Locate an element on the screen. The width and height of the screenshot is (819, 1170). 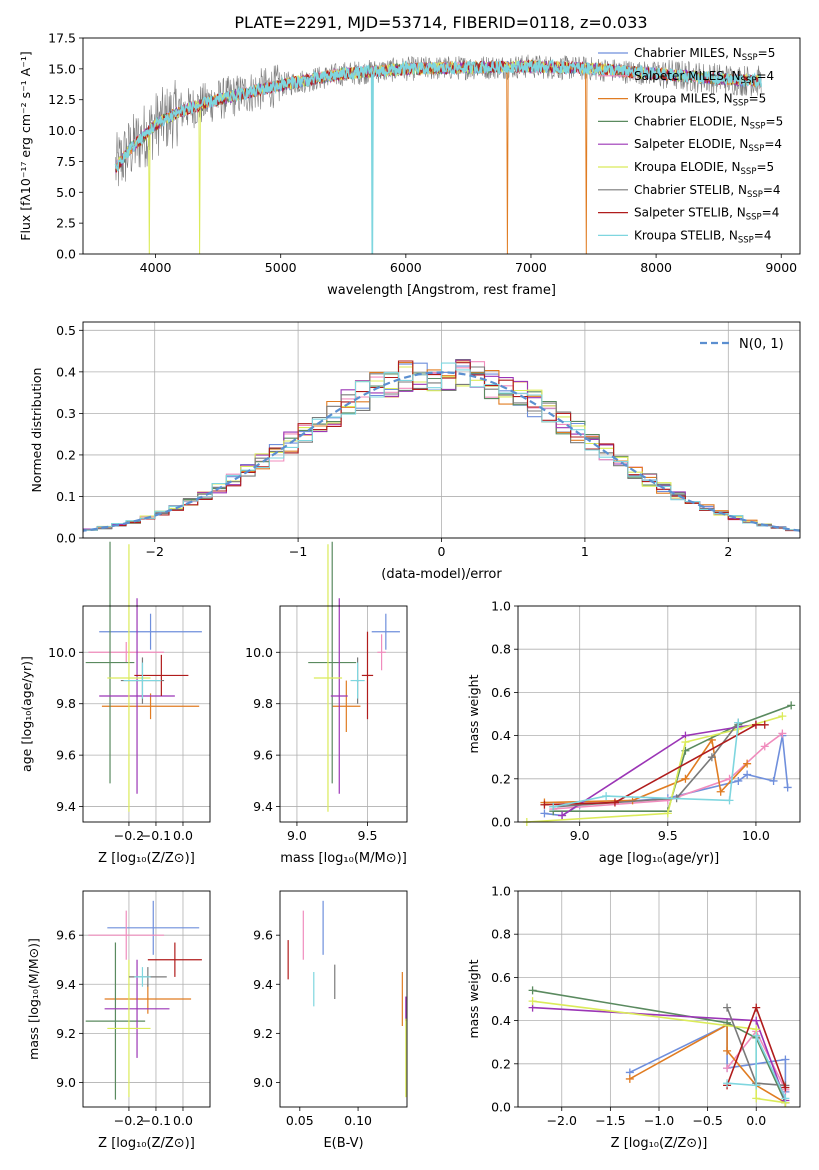
y-tick-label: 0.3 is located at coordinates (66, 413).